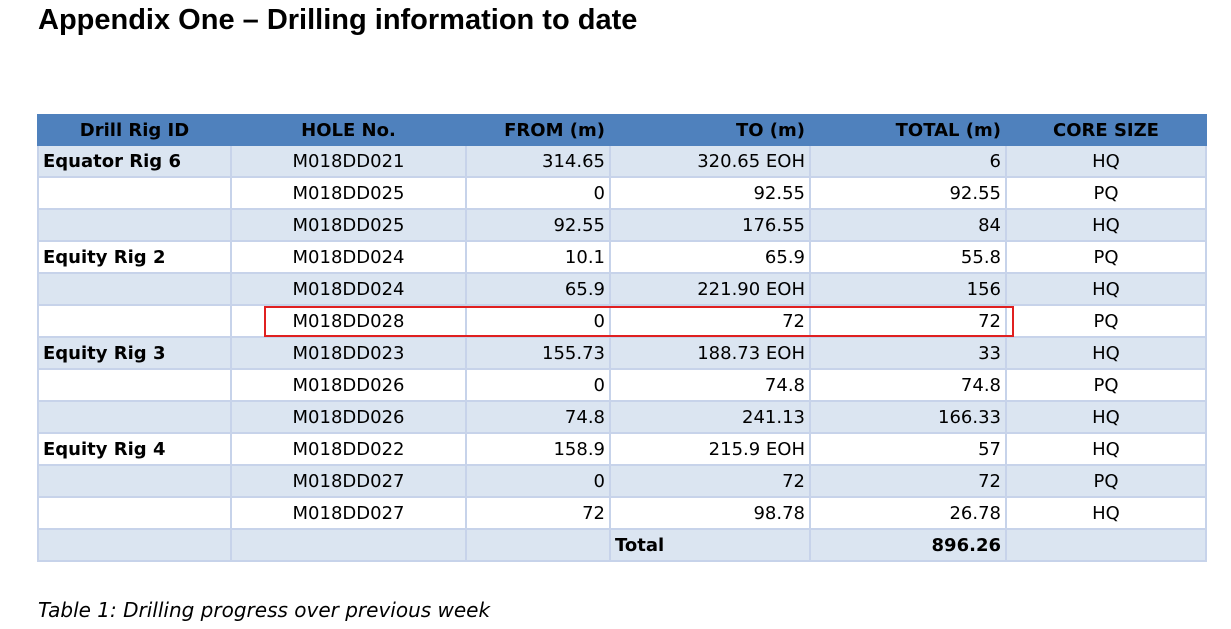 The width and height of the screenshot is (1231, 629). What do you see at coordinates (710, 449) in the screenshot?
I see `cell-to: 215.9 EOH` at bounding box center [710, 449].